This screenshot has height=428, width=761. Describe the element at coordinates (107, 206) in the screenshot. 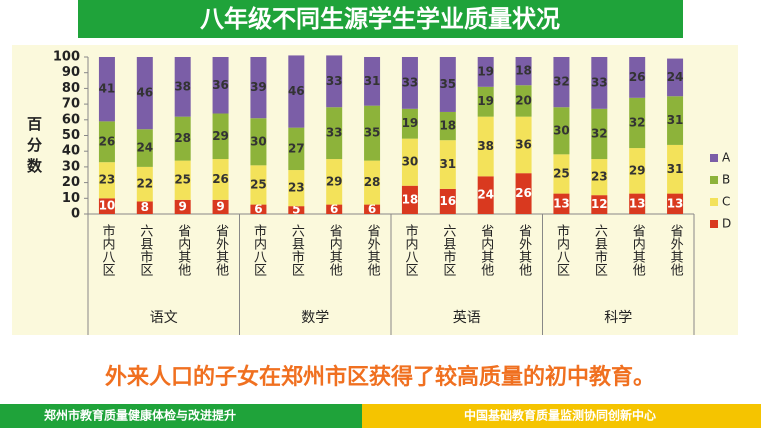

I see `data-label: 10` at that location.